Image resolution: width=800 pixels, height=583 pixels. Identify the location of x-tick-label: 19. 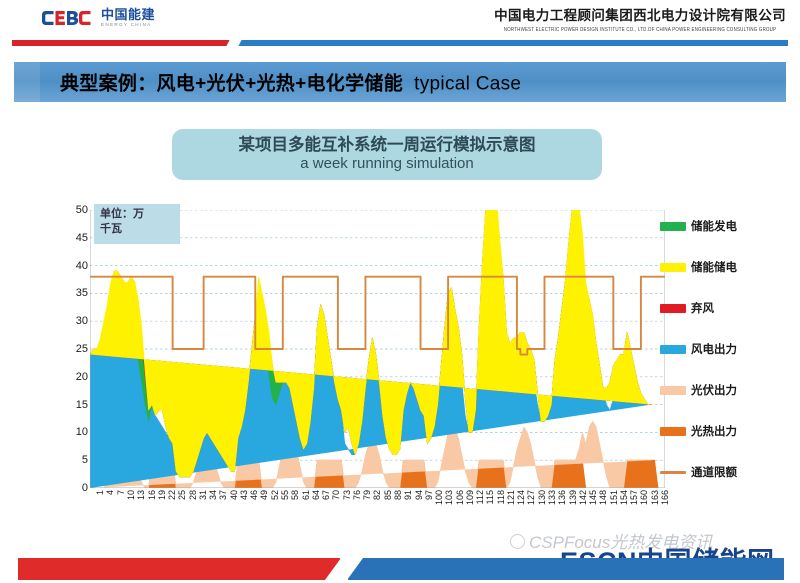
(161, 495).